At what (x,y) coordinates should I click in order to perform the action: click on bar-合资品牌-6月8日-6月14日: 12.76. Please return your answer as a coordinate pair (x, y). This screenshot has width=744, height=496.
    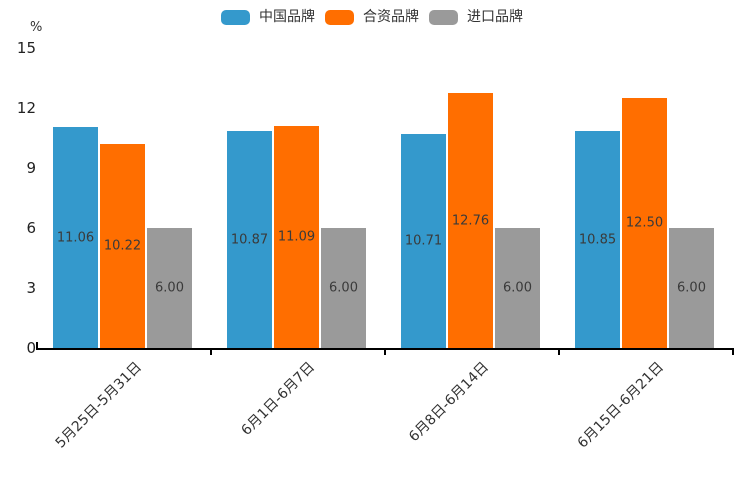
    Looking at the image, I should click on (470, 220).